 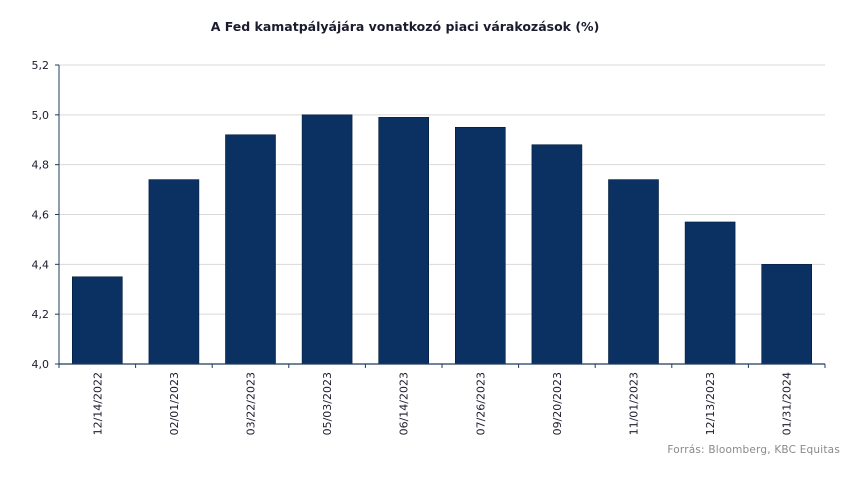 I want to click on x-tick-label: 07/26/2023, so click(x=480, y=403).